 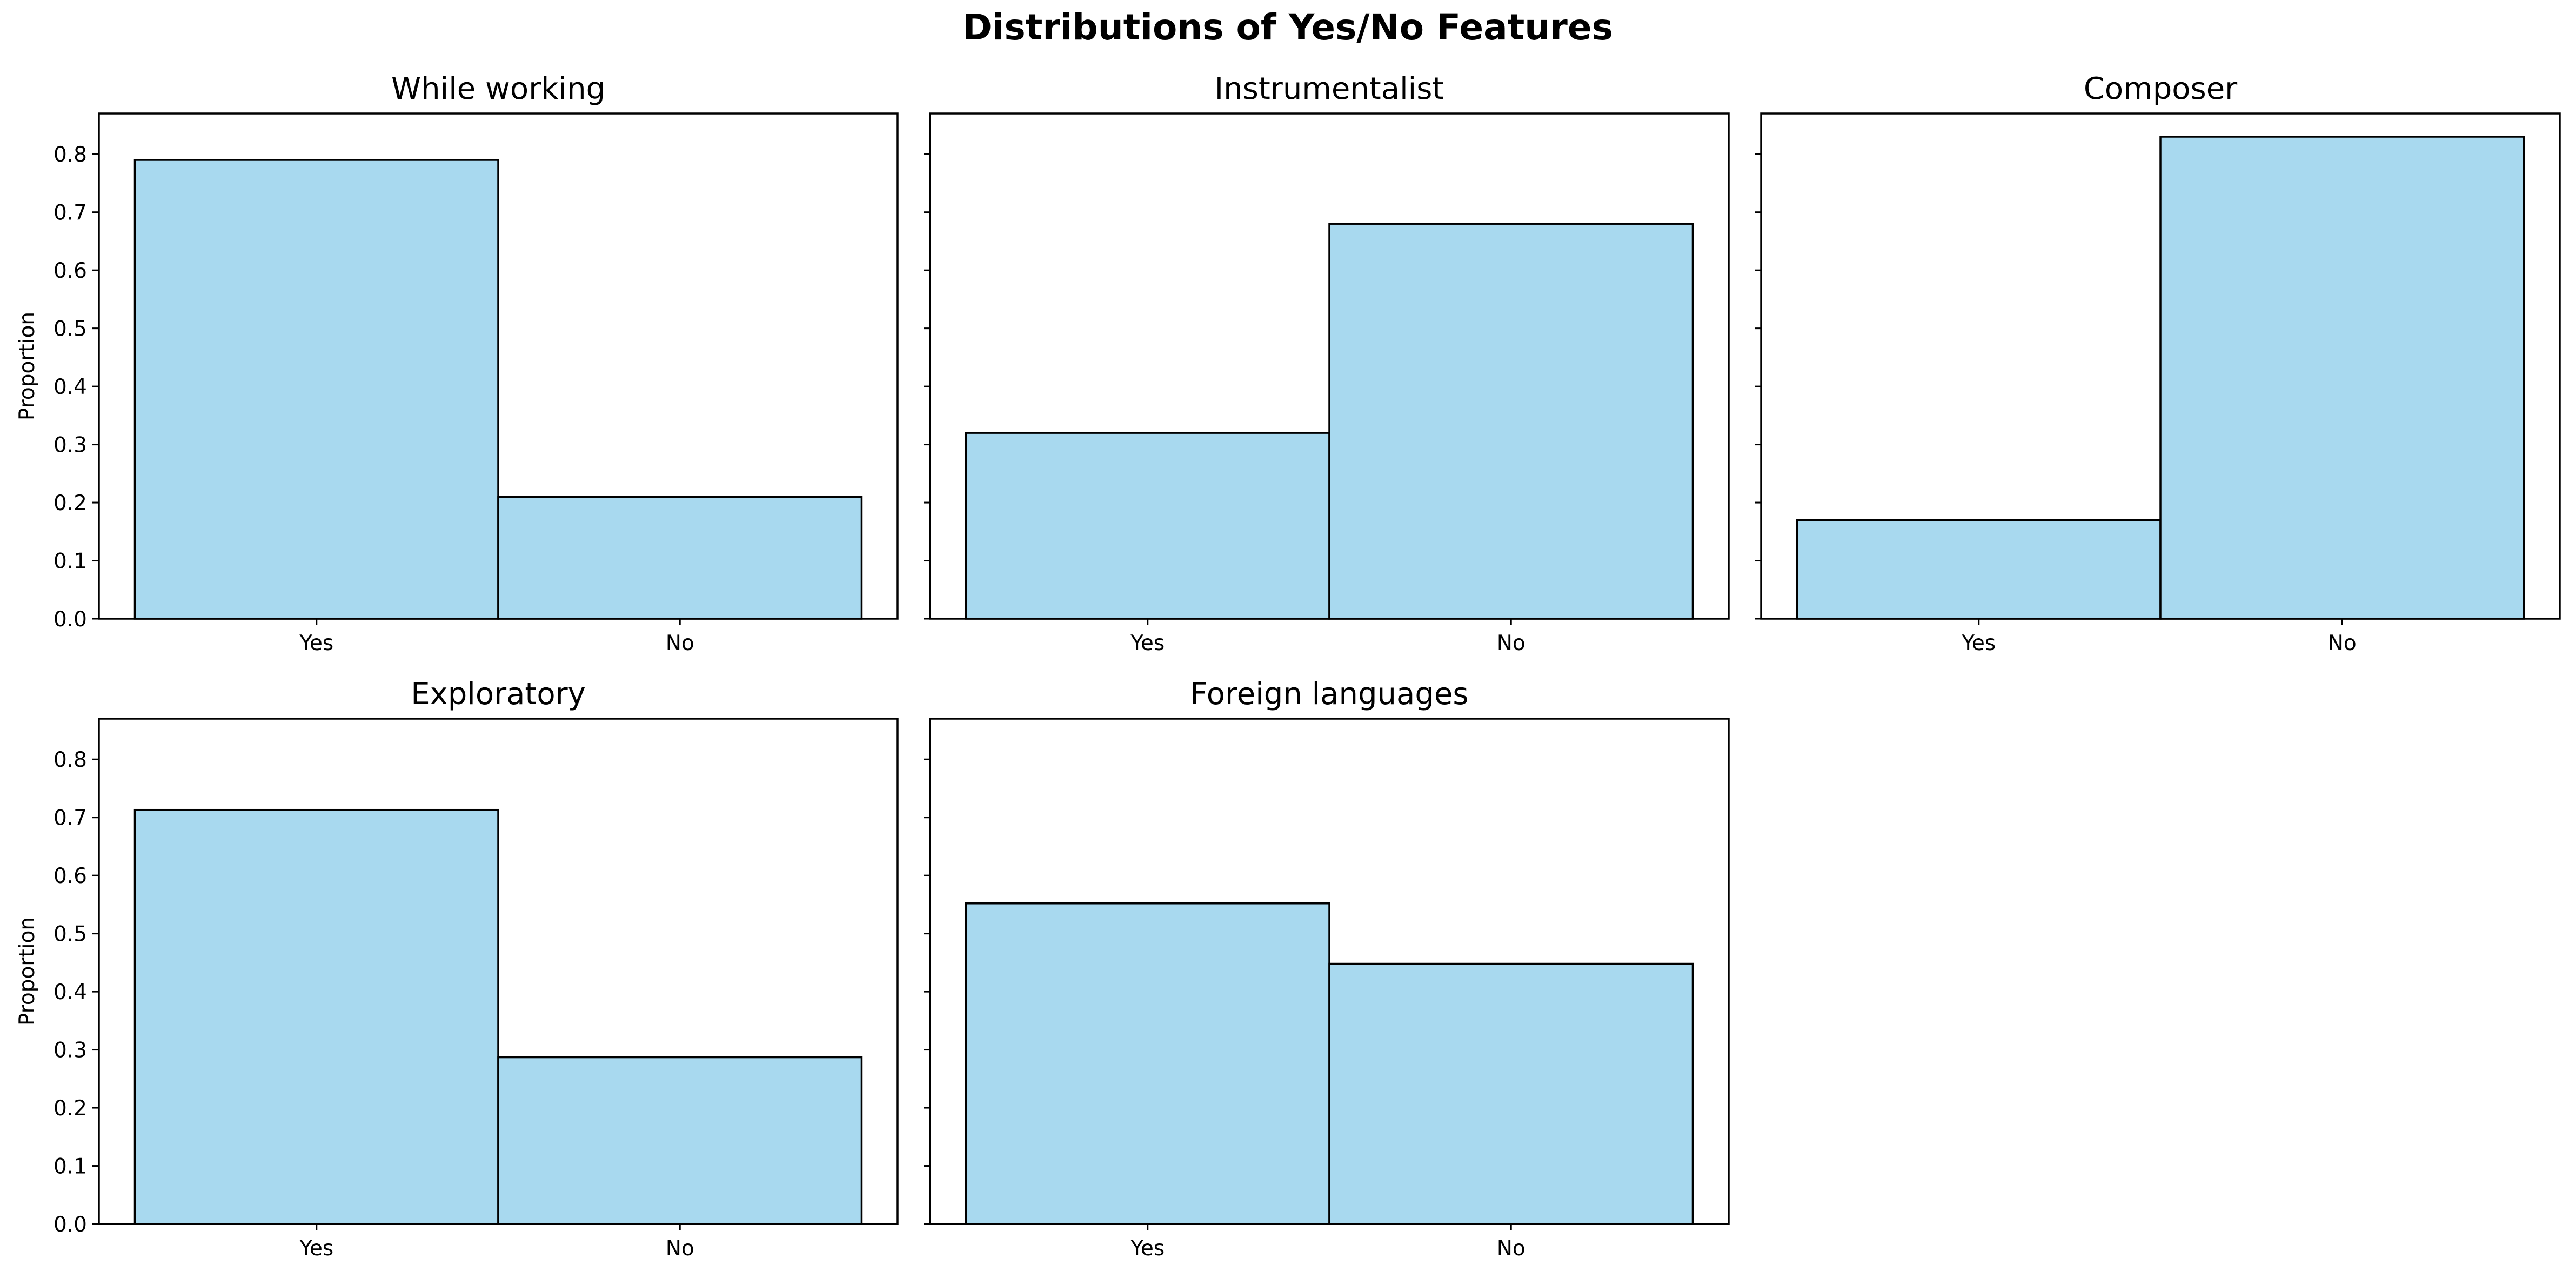 I want to click on subplot-title: Instrumentalist, so click(x=1329, y=88).